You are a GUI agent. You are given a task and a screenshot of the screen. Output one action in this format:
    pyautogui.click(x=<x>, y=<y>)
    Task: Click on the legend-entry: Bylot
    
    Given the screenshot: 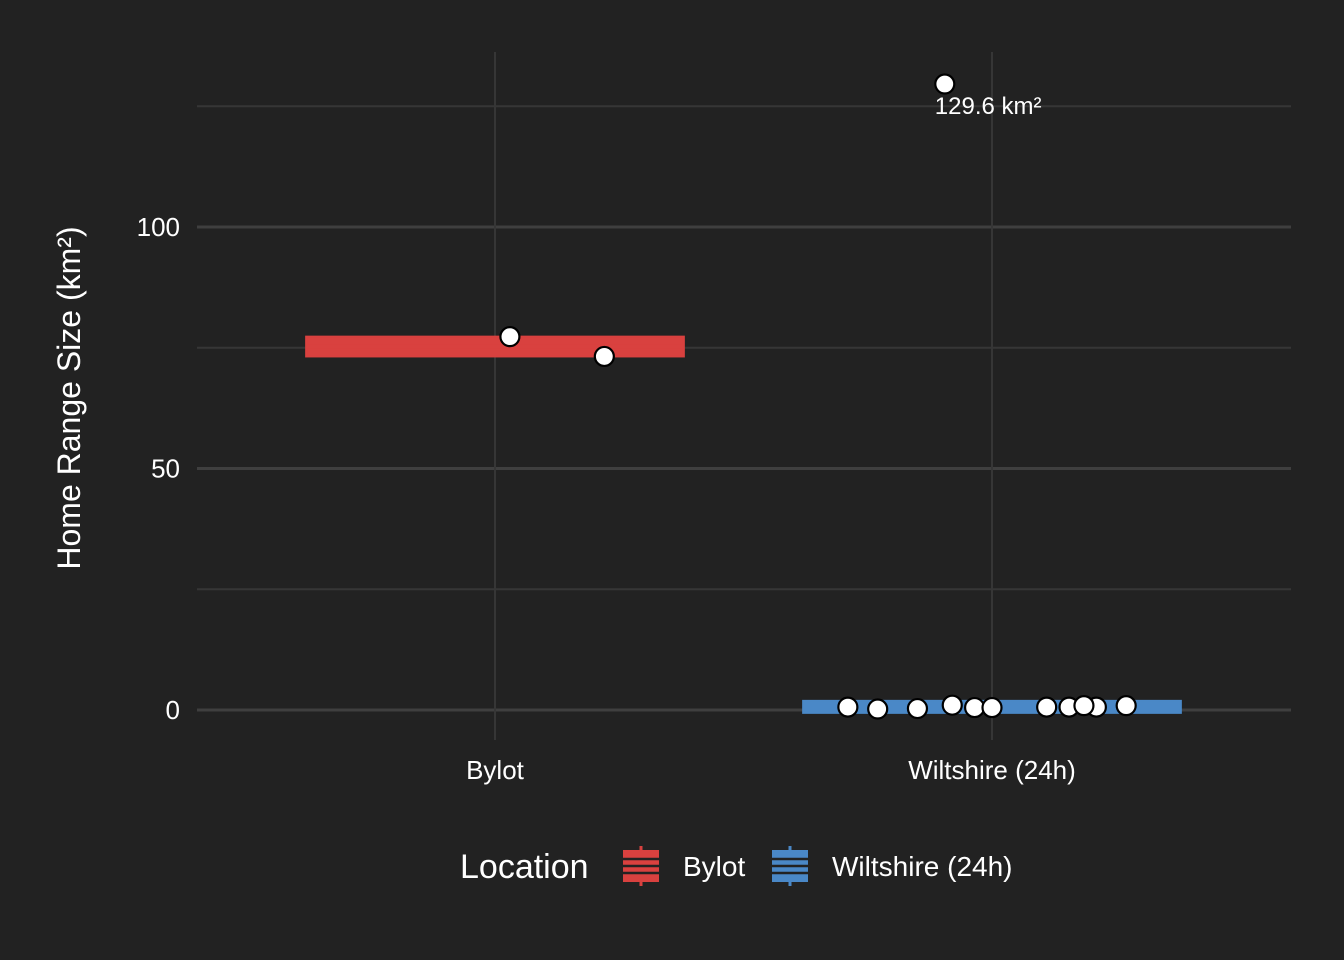 What is the action you would take?
    pyautogui.click(x=684, y=866)
    